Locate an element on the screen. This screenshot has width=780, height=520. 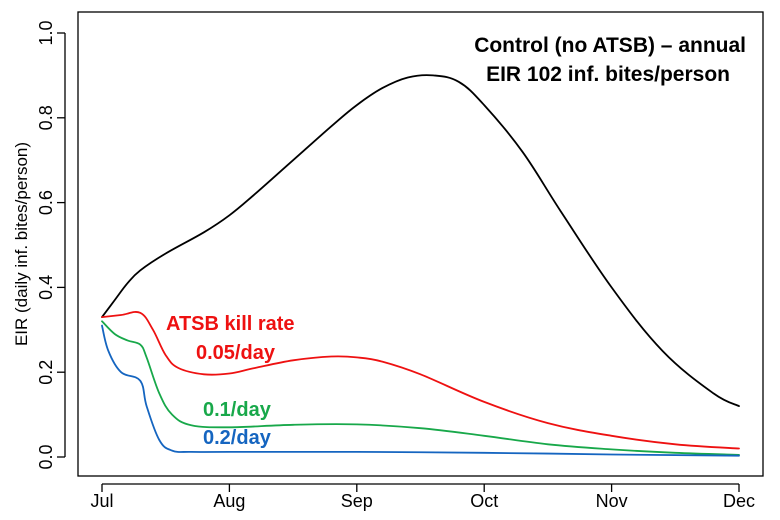
x-tick-label: Sep is located at coordinates (357, 501).